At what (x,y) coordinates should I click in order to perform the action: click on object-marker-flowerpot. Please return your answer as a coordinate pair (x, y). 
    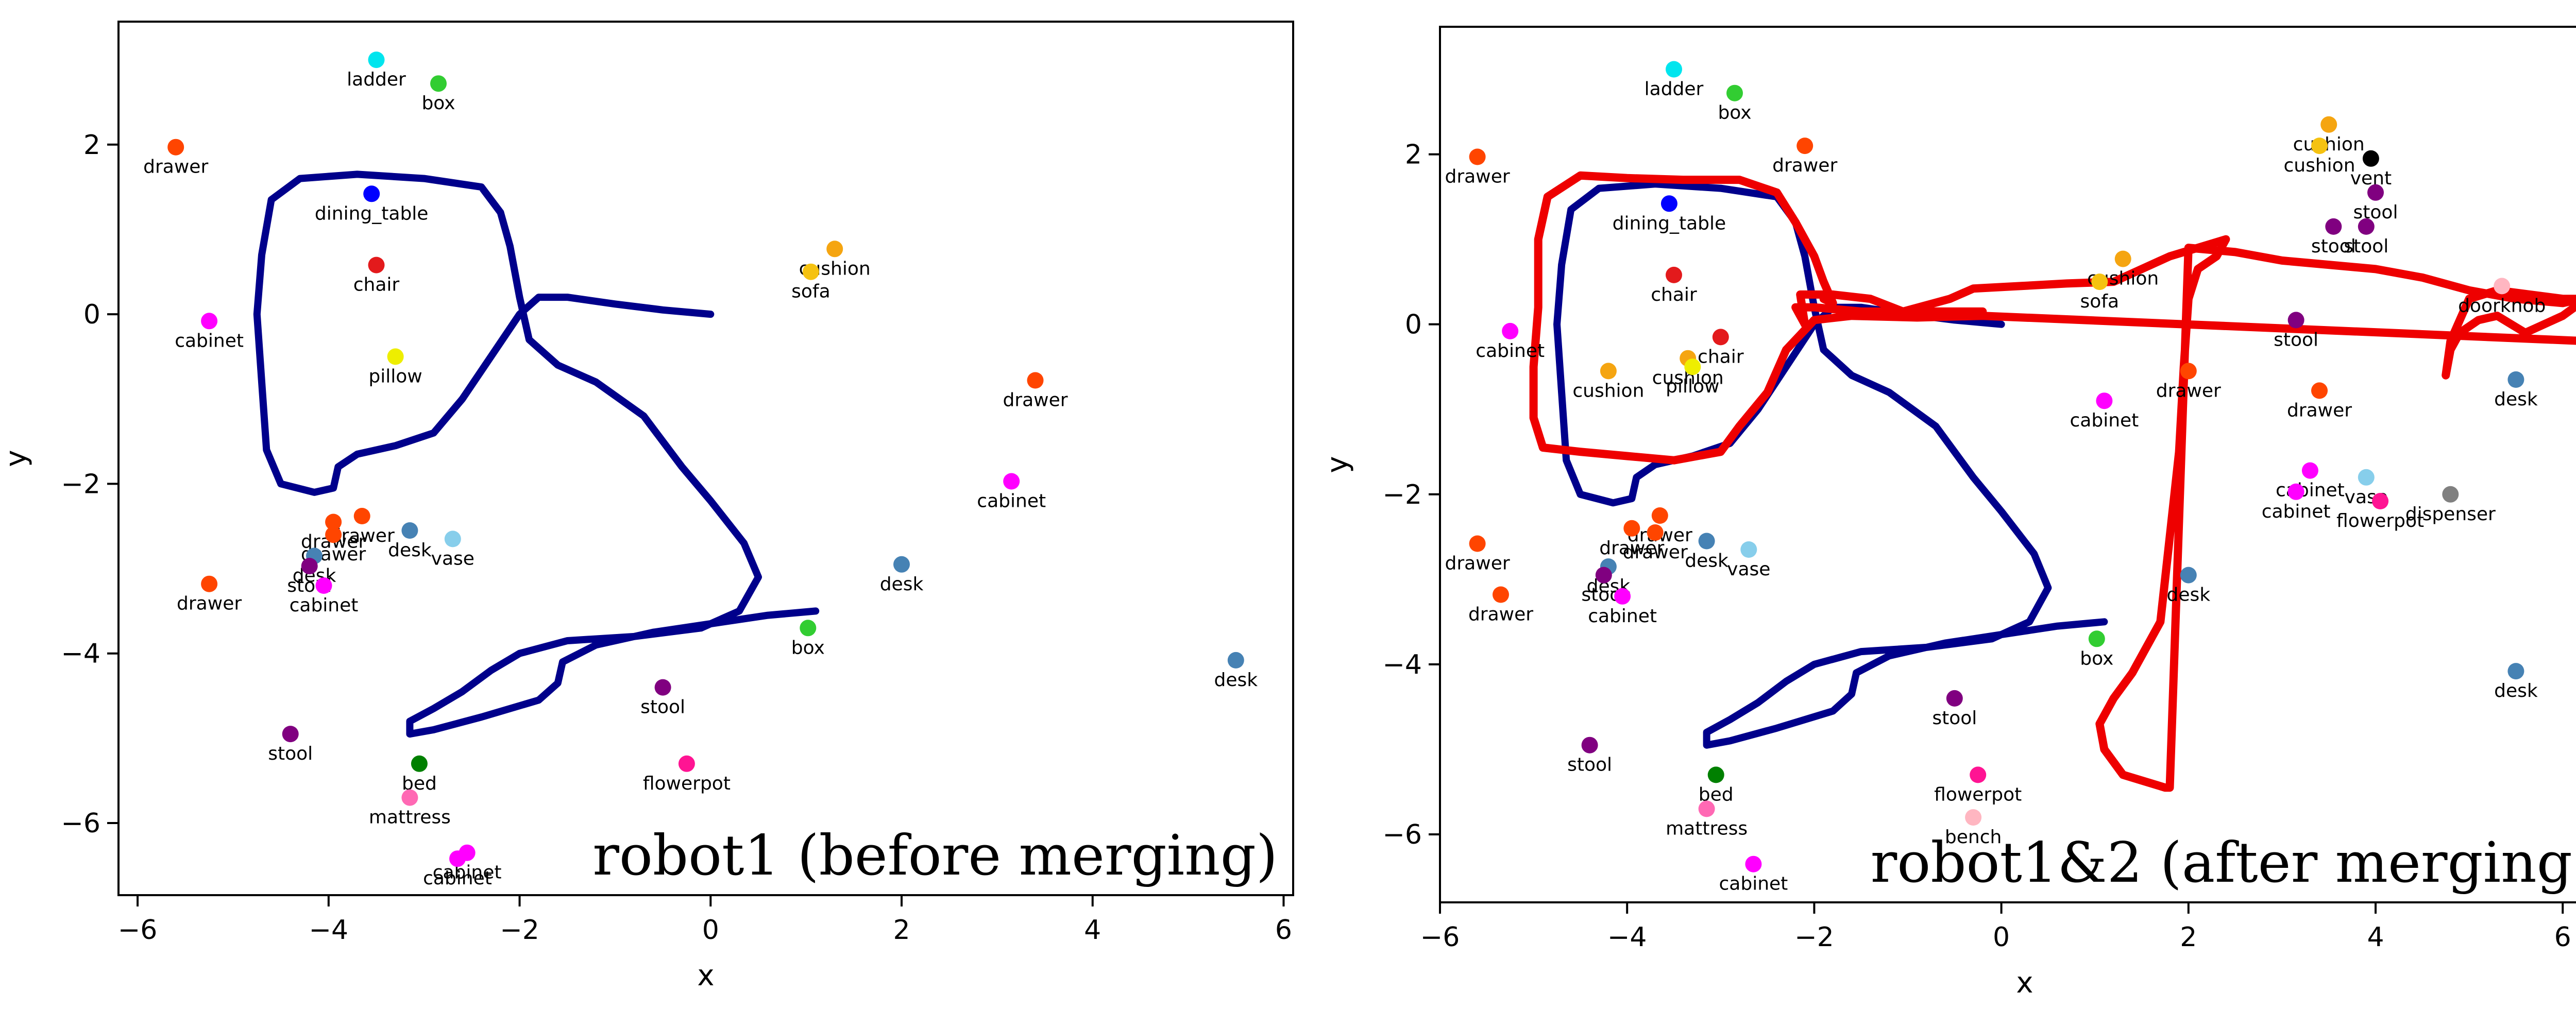
    Looking at the image, I should click on (1978, 774).